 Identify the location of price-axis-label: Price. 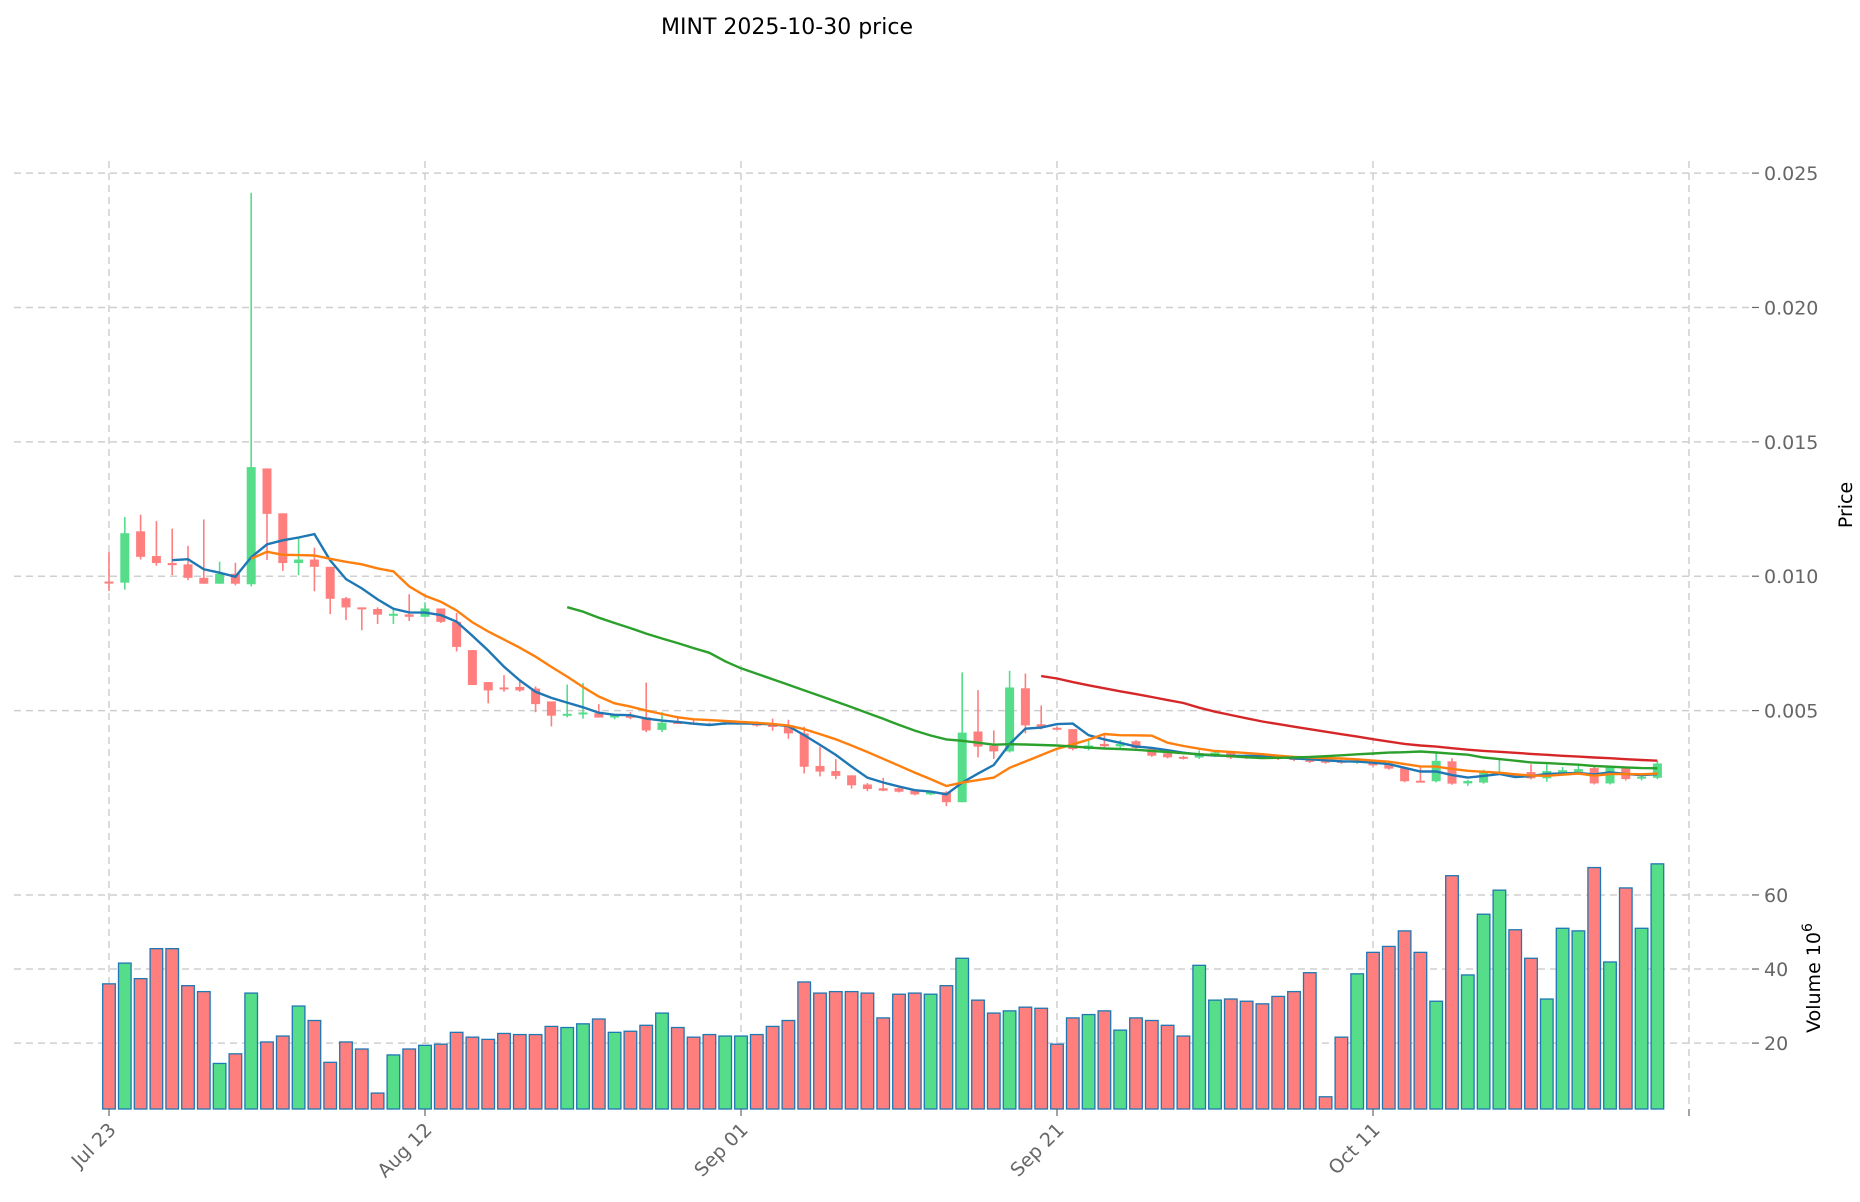
(1846, 505).